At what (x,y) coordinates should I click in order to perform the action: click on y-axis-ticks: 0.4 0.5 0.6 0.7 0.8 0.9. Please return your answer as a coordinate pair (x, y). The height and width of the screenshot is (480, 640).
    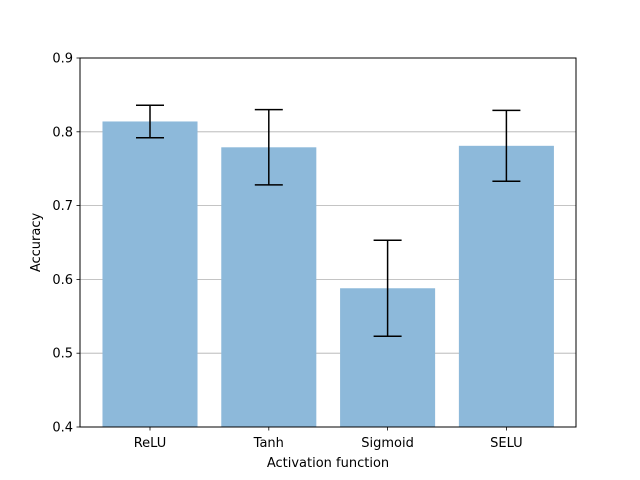
    Looking at the image, I should click on (66, 244).